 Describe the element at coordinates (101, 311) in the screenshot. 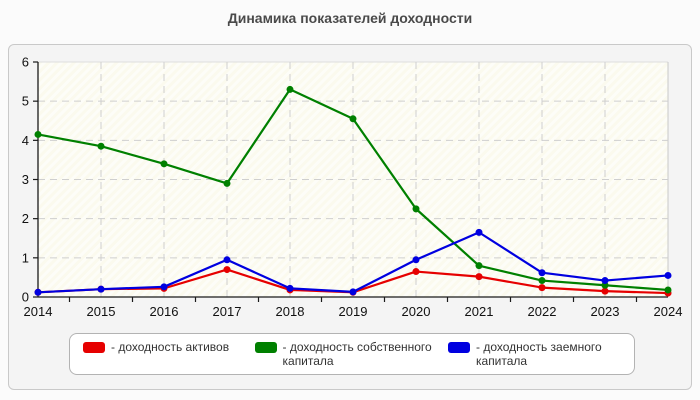

I see `x-tick-label: 2015` at that location.